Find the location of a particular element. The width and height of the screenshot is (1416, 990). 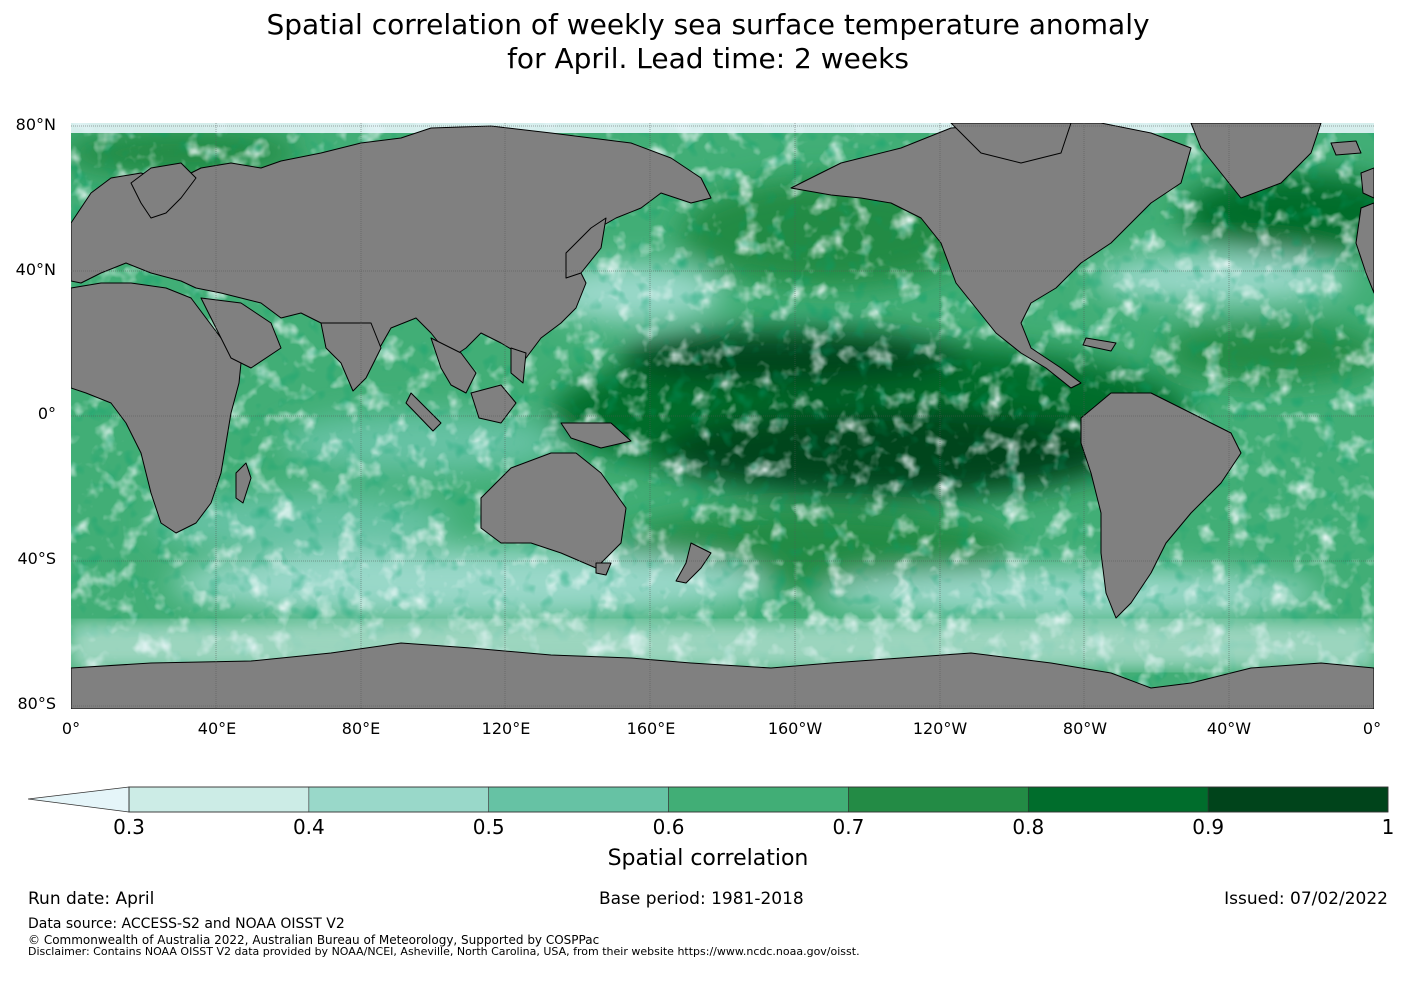

arctic-islands is located at coordinates (1011, 143).